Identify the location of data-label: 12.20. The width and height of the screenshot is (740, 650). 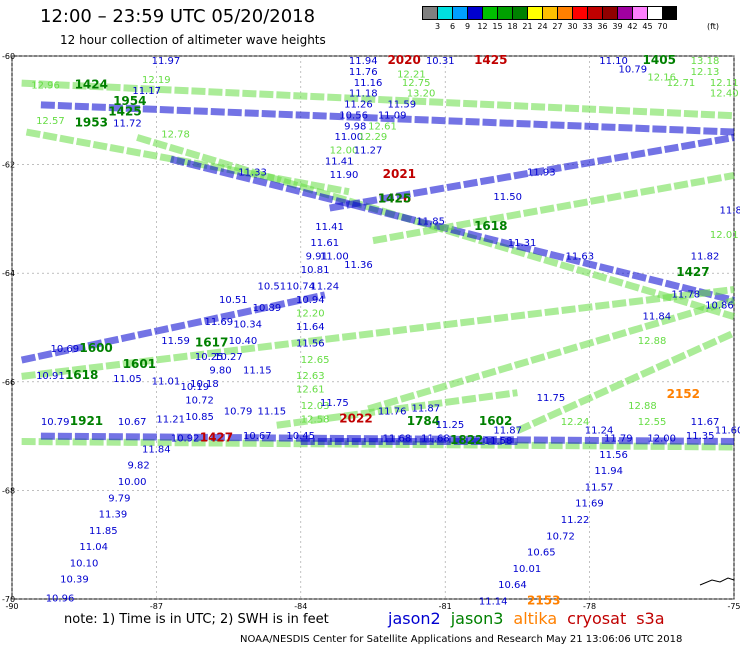
(310, 314).